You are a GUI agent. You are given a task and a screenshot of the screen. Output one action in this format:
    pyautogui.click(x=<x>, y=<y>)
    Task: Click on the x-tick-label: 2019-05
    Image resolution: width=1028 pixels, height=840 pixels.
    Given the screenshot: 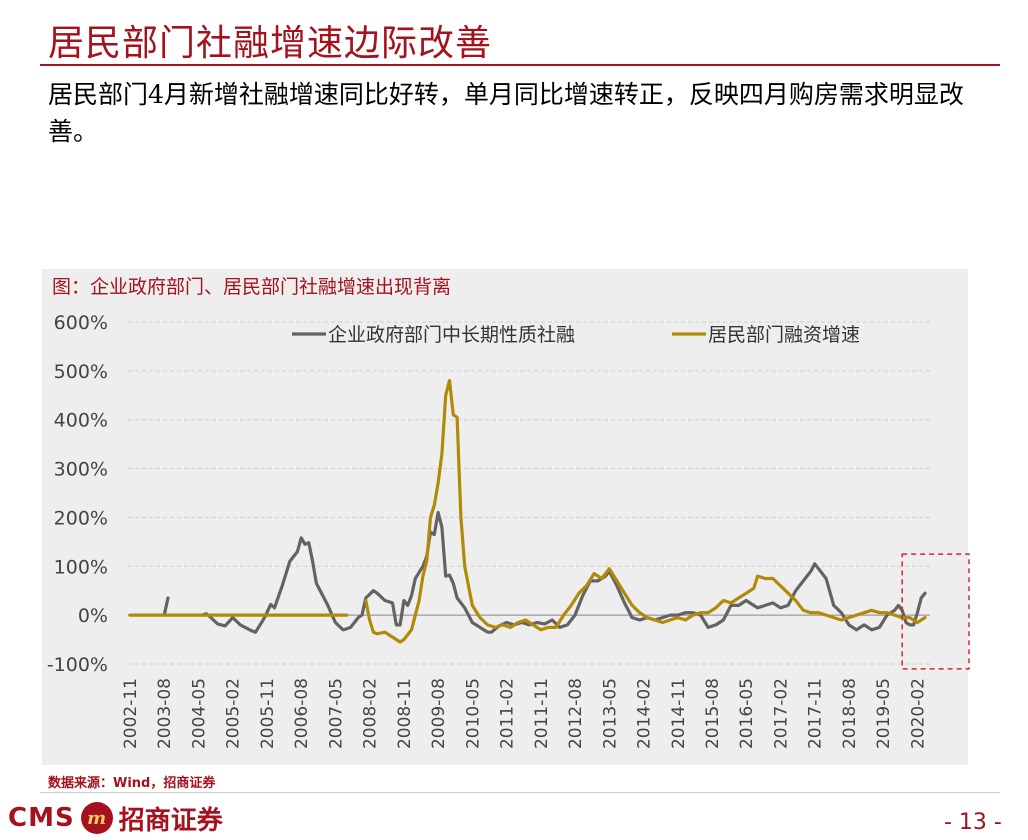 What is the action you would take?
    pyautogui.click(x=884, y=713)
    